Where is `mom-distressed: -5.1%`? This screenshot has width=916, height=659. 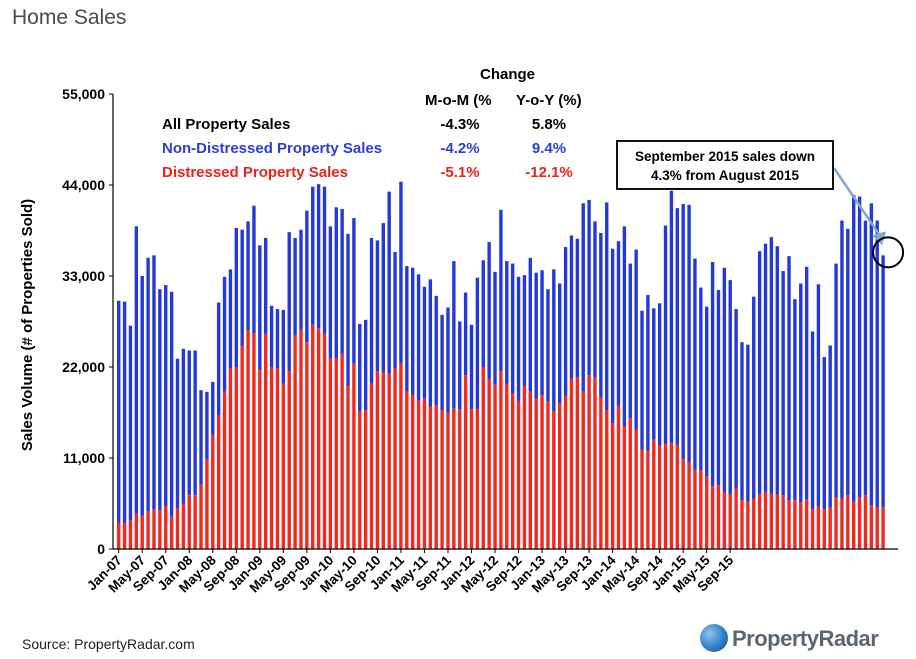
mom-distressed: -5.1% is located at coordinates (460, 172).